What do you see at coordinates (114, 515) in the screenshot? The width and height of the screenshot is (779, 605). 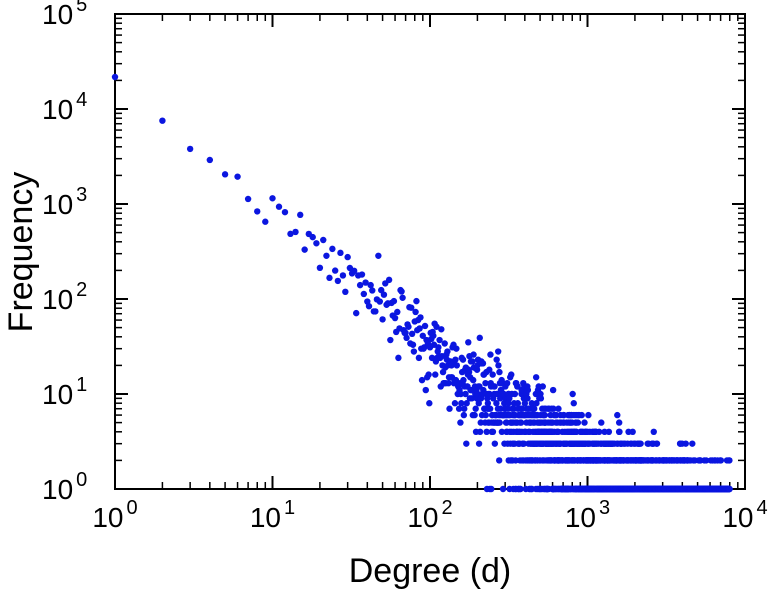 I see `x-tick-label: 10 0` at bounding box center [114, 515].